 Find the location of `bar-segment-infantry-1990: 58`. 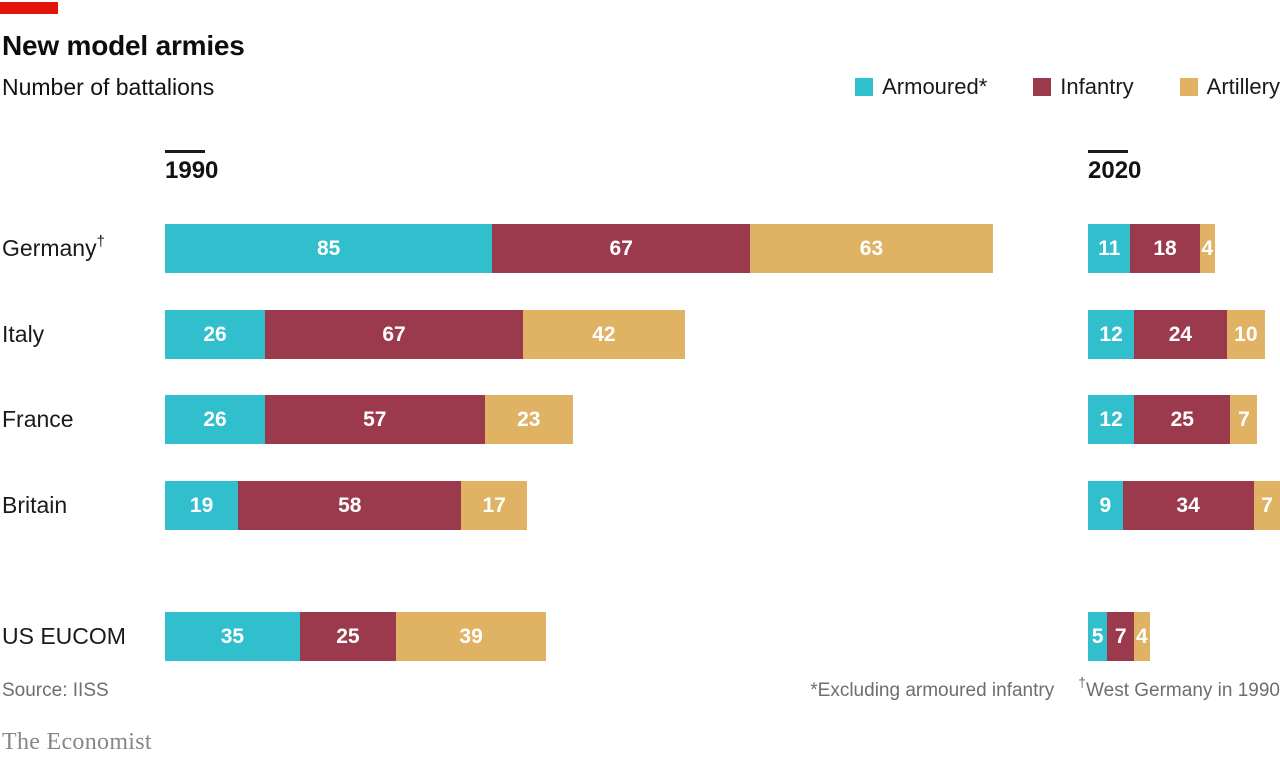

bar-segment-infantry-1990: 58 is located at coordinates (350, 505).